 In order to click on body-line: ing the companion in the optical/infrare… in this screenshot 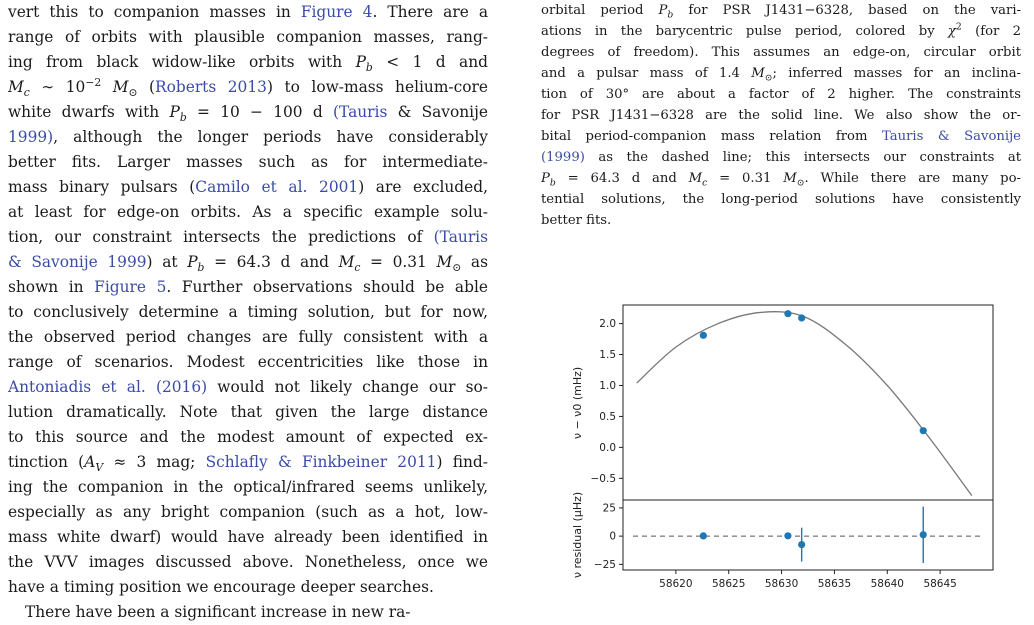, I will do `click(248, 487)`.